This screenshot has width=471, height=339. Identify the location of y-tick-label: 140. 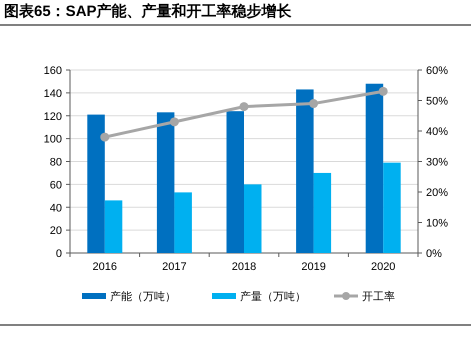
(53, 94).